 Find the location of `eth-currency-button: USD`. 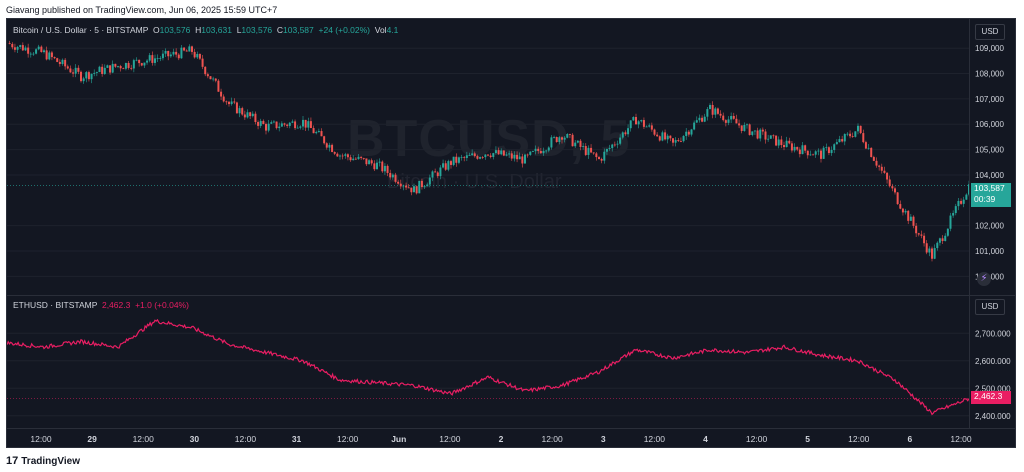

eth-currency-button: USD is located at coordinates (990, 307).